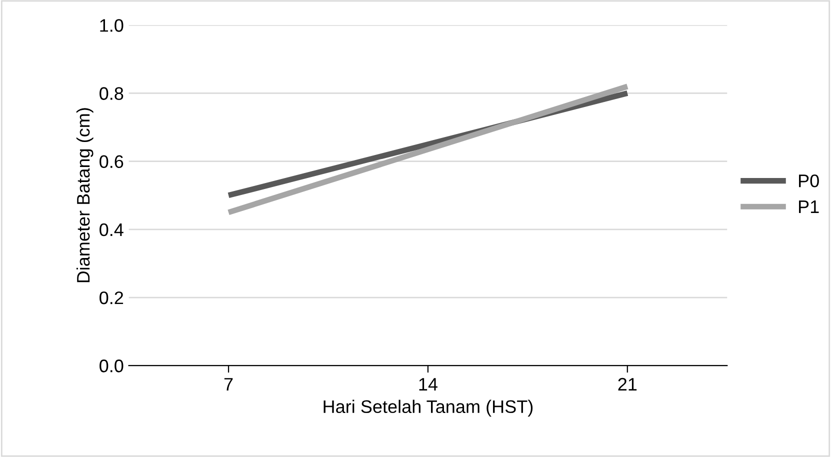 The width and height of the screenshot is (831, 457). Describe the element at coordinates (112, 161) in the screenshot. I see `y-tick-label: 0.6` at that location.